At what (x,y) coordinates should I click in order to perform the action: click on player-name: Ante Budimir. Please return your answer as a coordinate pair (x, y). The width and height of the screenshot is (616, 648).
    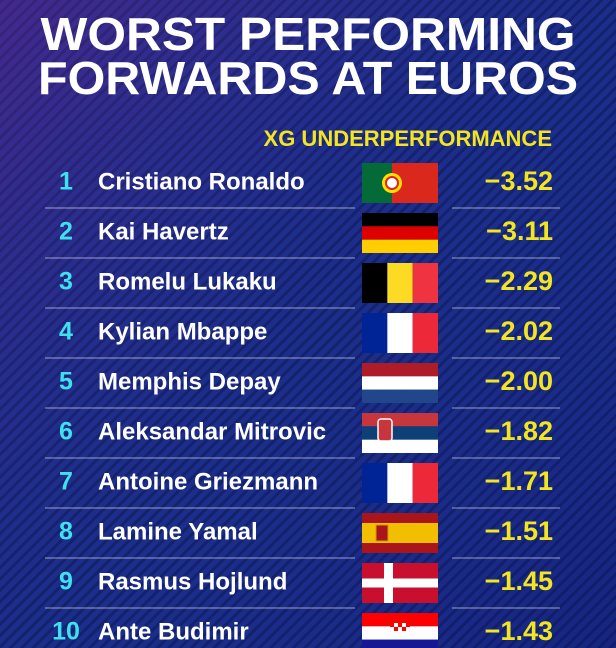
    Looking at the image, I should click on (173, 631).